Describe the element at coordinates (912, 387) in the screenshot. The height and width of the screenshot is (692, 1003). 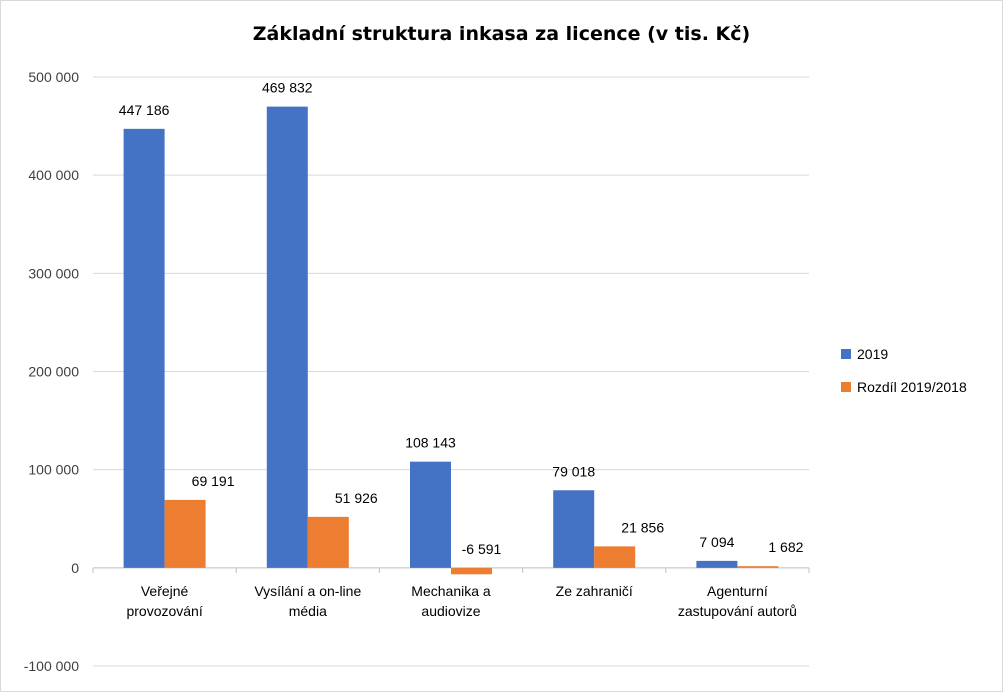
I see `legend-label-rozdil: Rozdíl 2019/2018` at that location.